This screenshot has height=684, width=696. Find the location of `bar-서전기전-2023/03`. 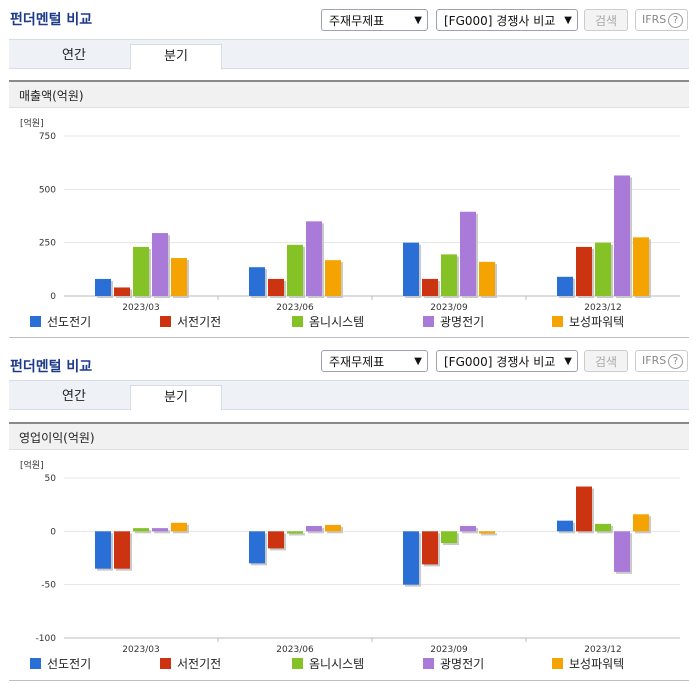

bar-서전기전-2023/03 is located at coordinates (122, 550).